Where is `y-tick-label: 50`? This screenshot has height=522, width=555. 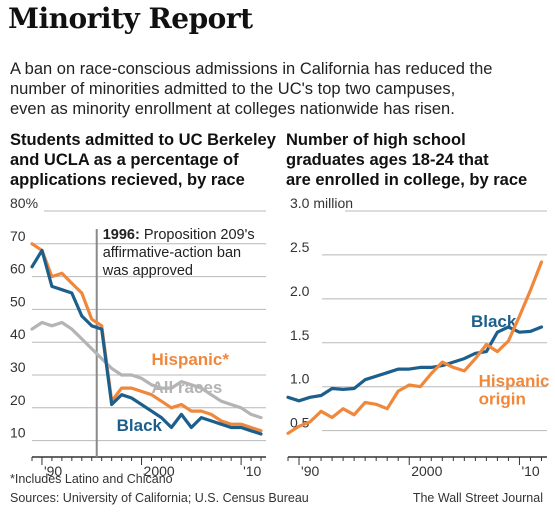 y-tick-label: 50 is located at coordinates (18, 301).